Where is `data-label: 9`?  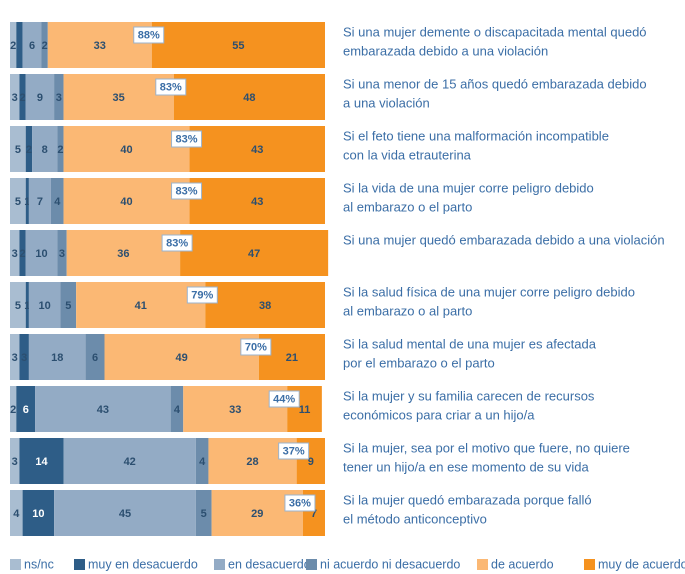
data-label: 9 is located at coordinates (311, 462).